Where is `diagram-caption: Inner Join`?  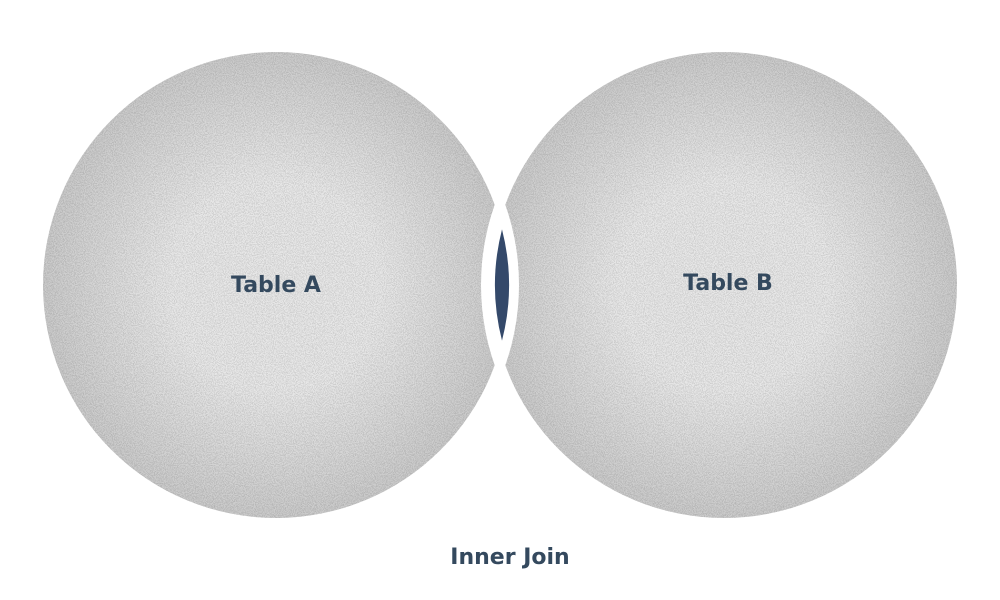 diagram-caption: Inner Join is located at coordinates (509, 557).